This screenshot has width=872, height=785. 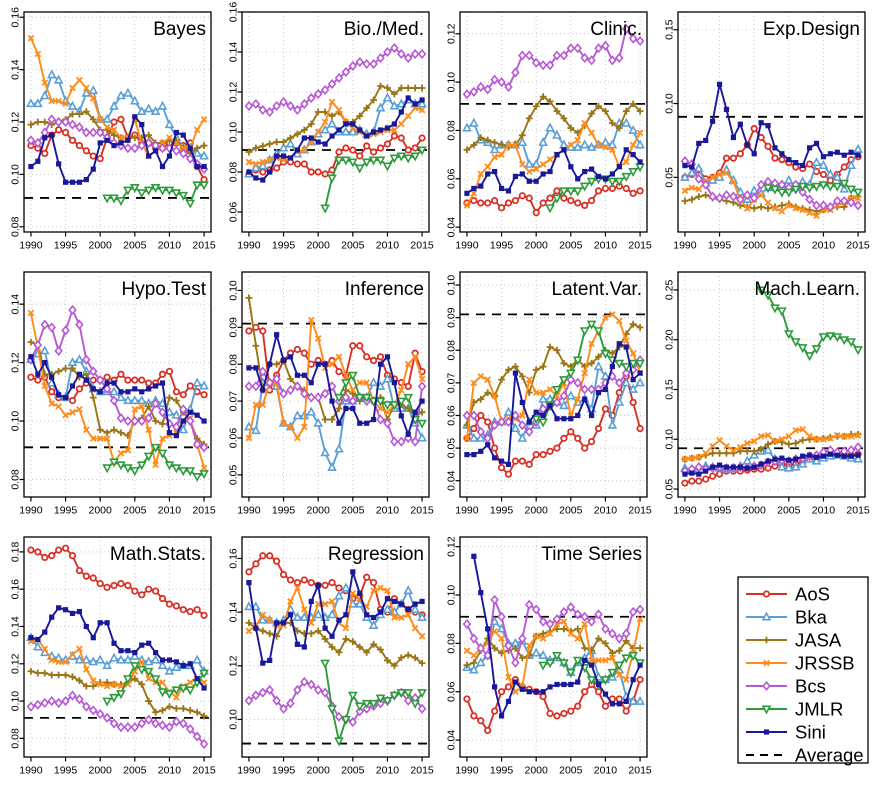 I want to click on panel-title: Mach.Learn., so click(x=807, y=289).